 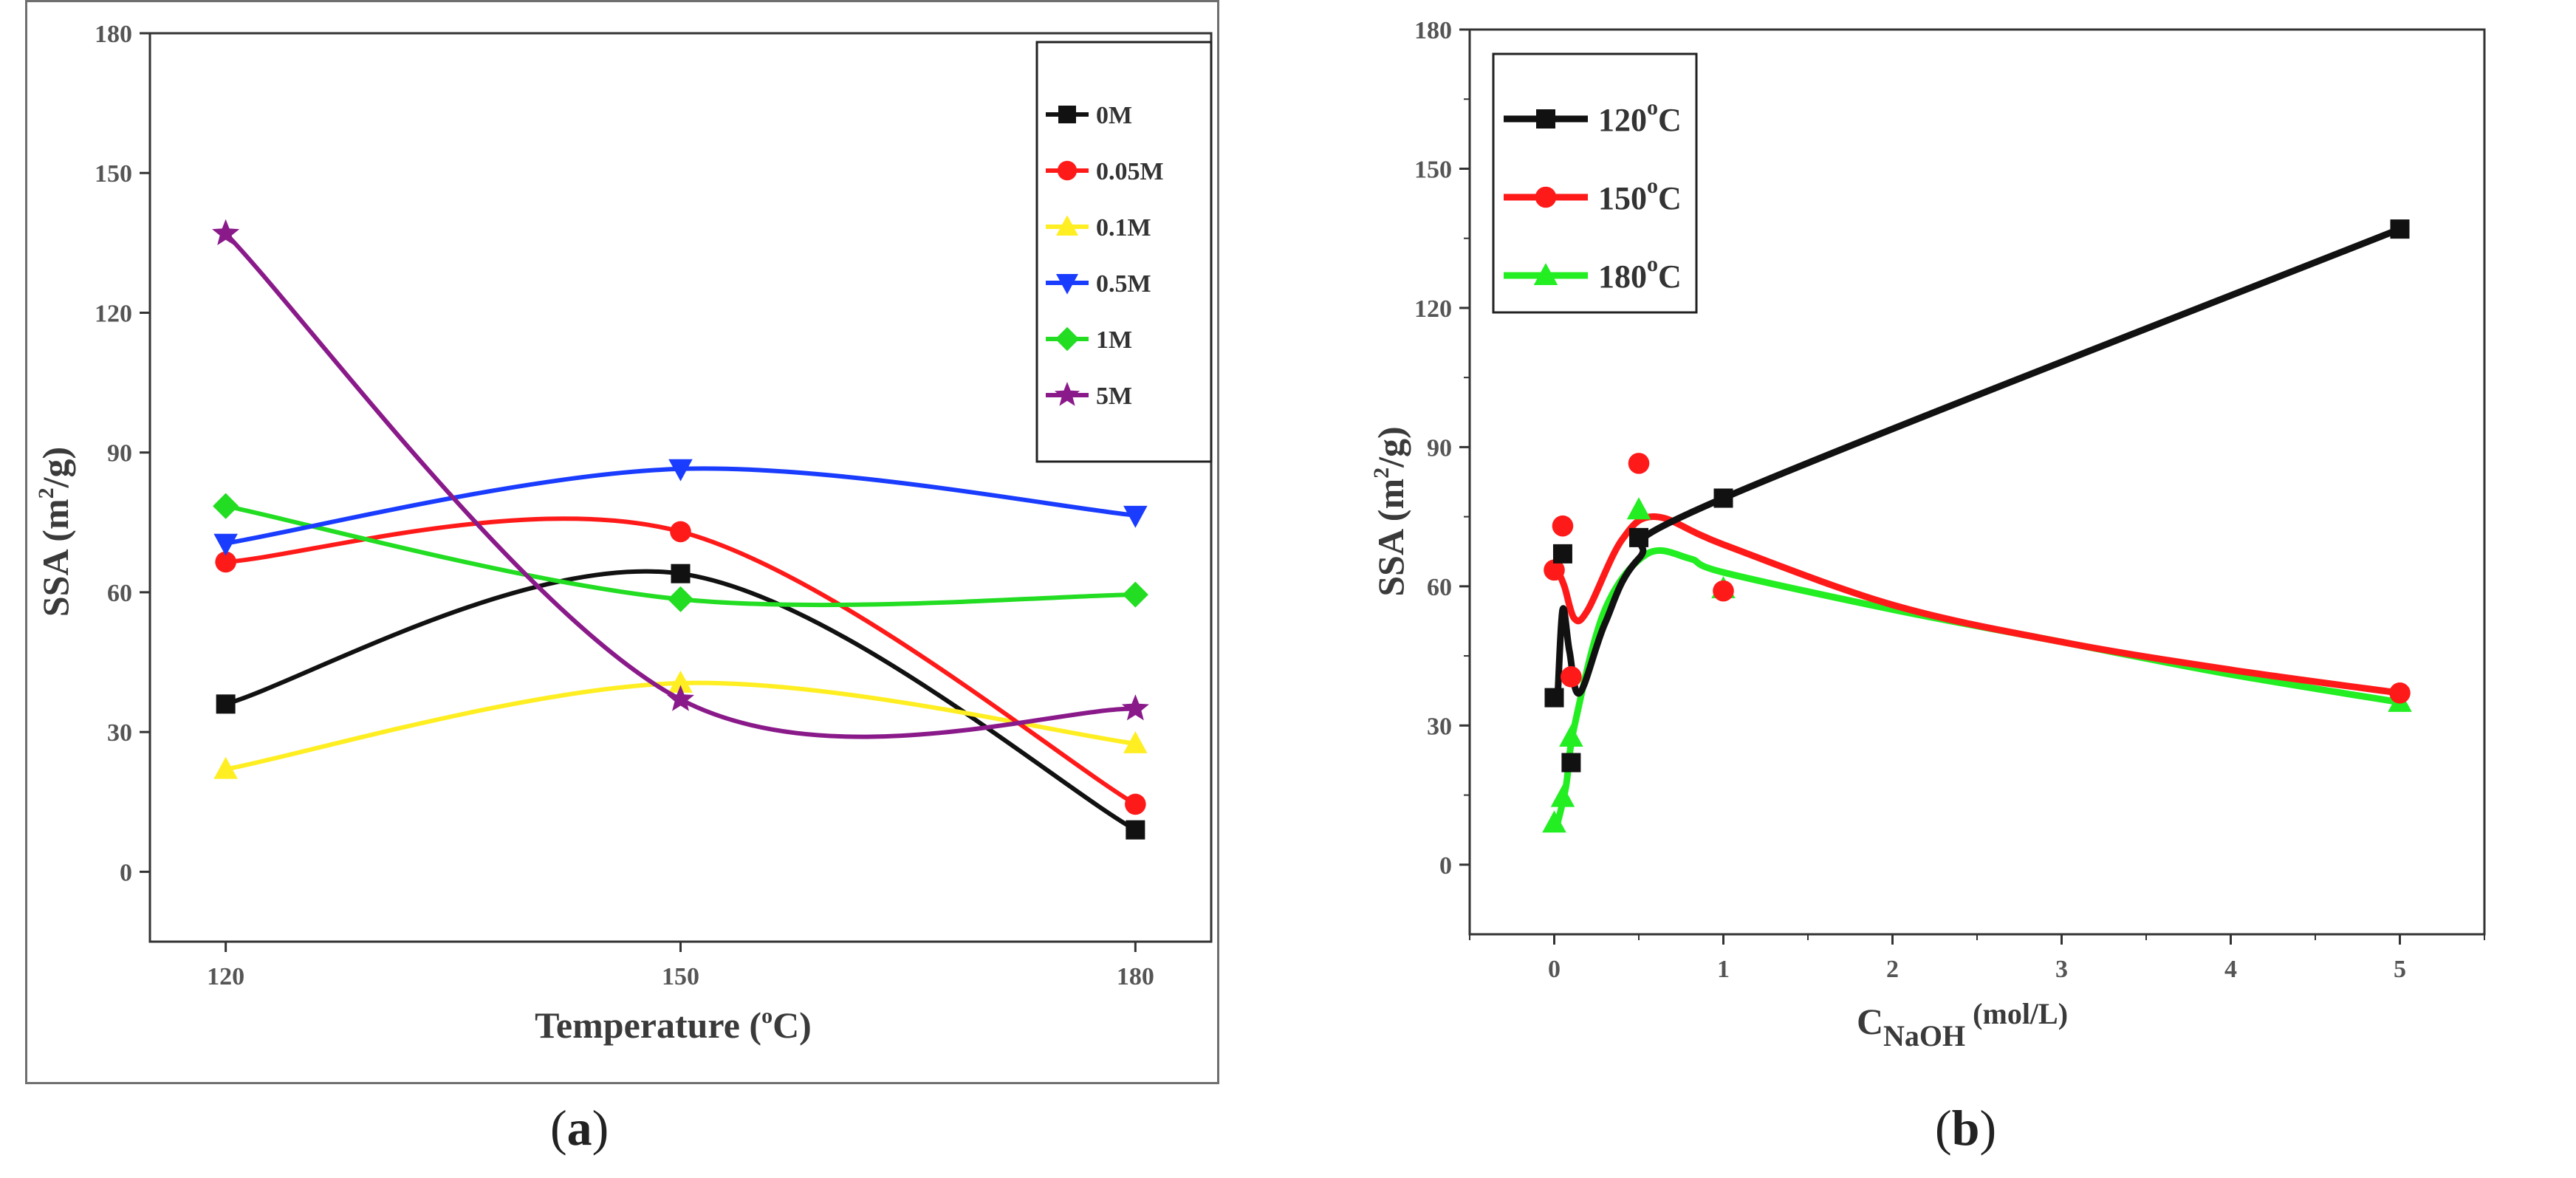 What do you see at coordinates (1445, 866) in the screenshot?
I see `y-tick-label-b: 0` at bounding box center [1445, 866].